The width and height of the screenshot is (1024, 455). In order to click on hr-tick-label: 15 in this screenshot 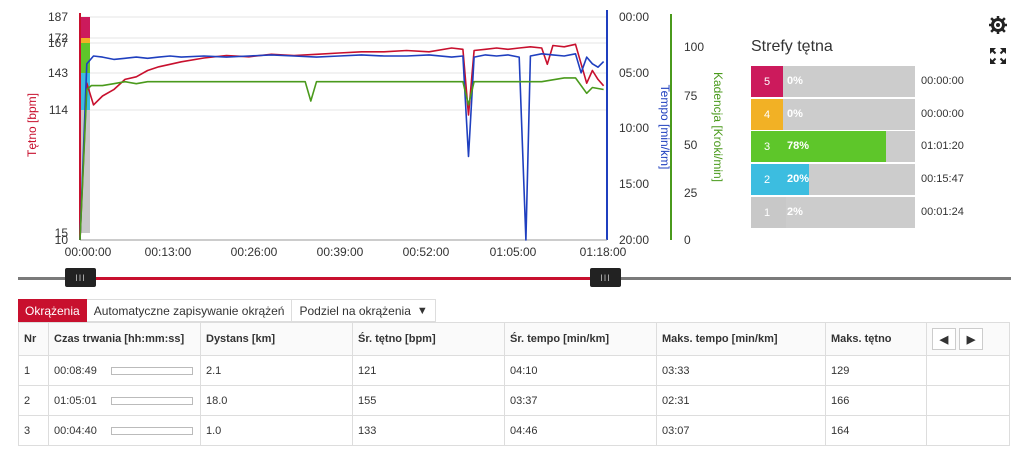, I will do `click(62, 233)`.